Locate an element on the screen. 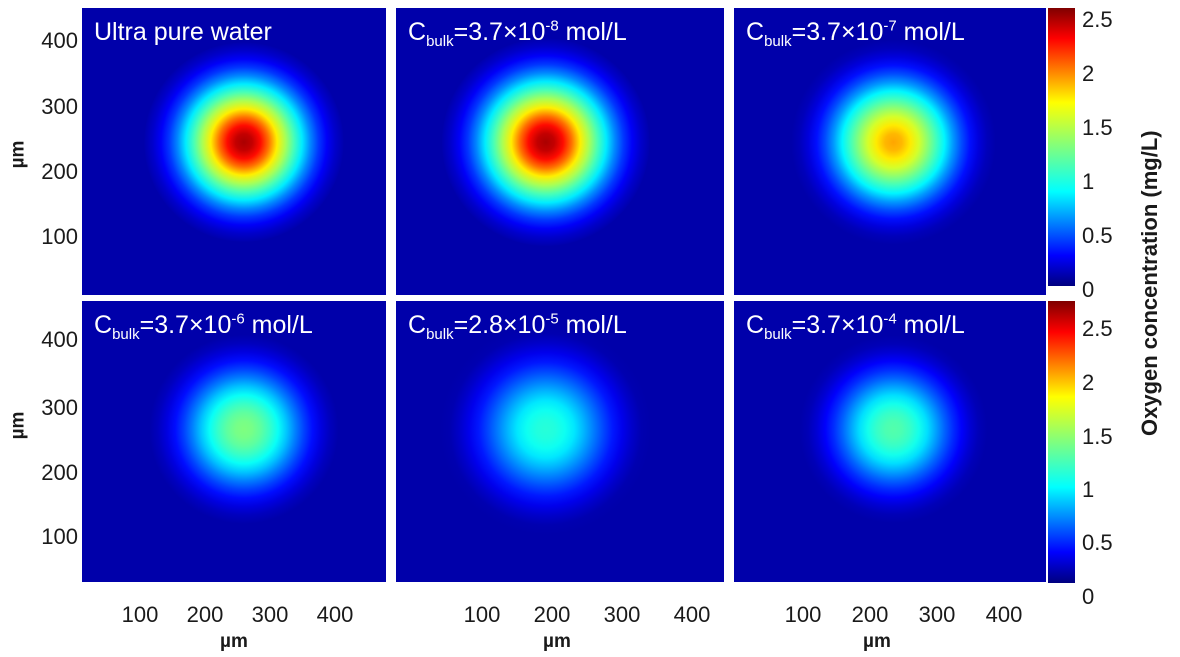  heatmap-panel-3-7e-6: Cbulk=3.7×10-6 mol/L is located at coordinates (234, 441).